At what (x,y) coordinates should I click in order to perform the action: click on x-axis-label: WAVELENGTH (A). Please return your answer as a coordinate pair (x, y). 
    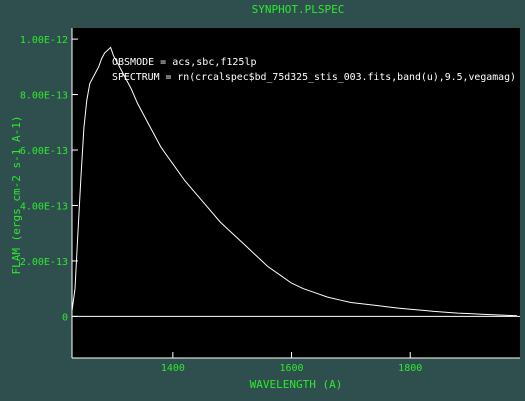
    Looking at the image, I should click on (296, 384).